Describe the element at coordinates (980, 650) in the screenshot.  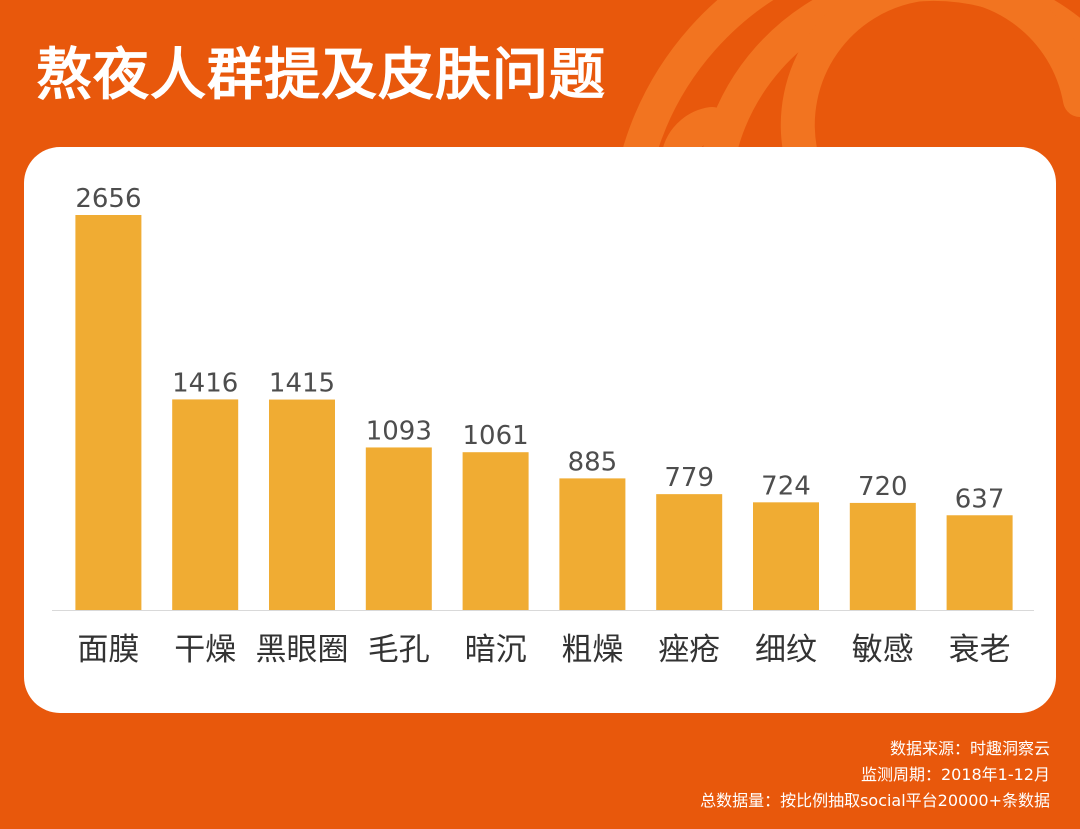
I see `category-label-9: 衰老` at that location.